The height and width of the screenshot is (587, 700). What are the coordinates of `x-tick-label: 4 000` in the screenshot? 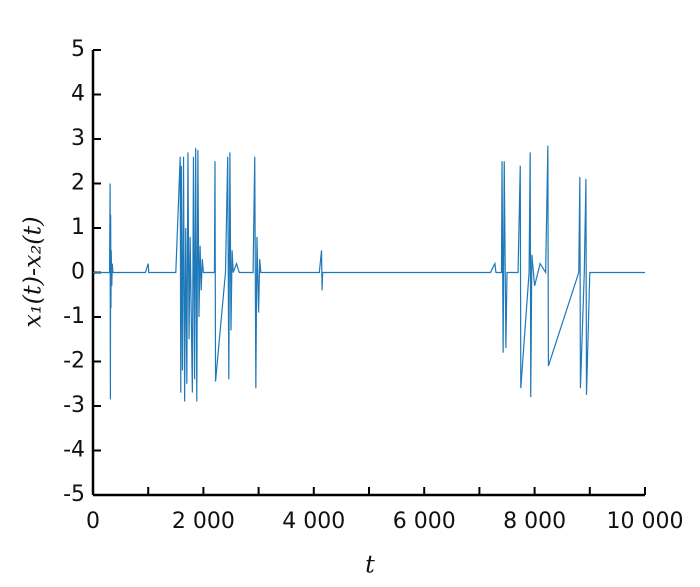 It's located at (313, 521).